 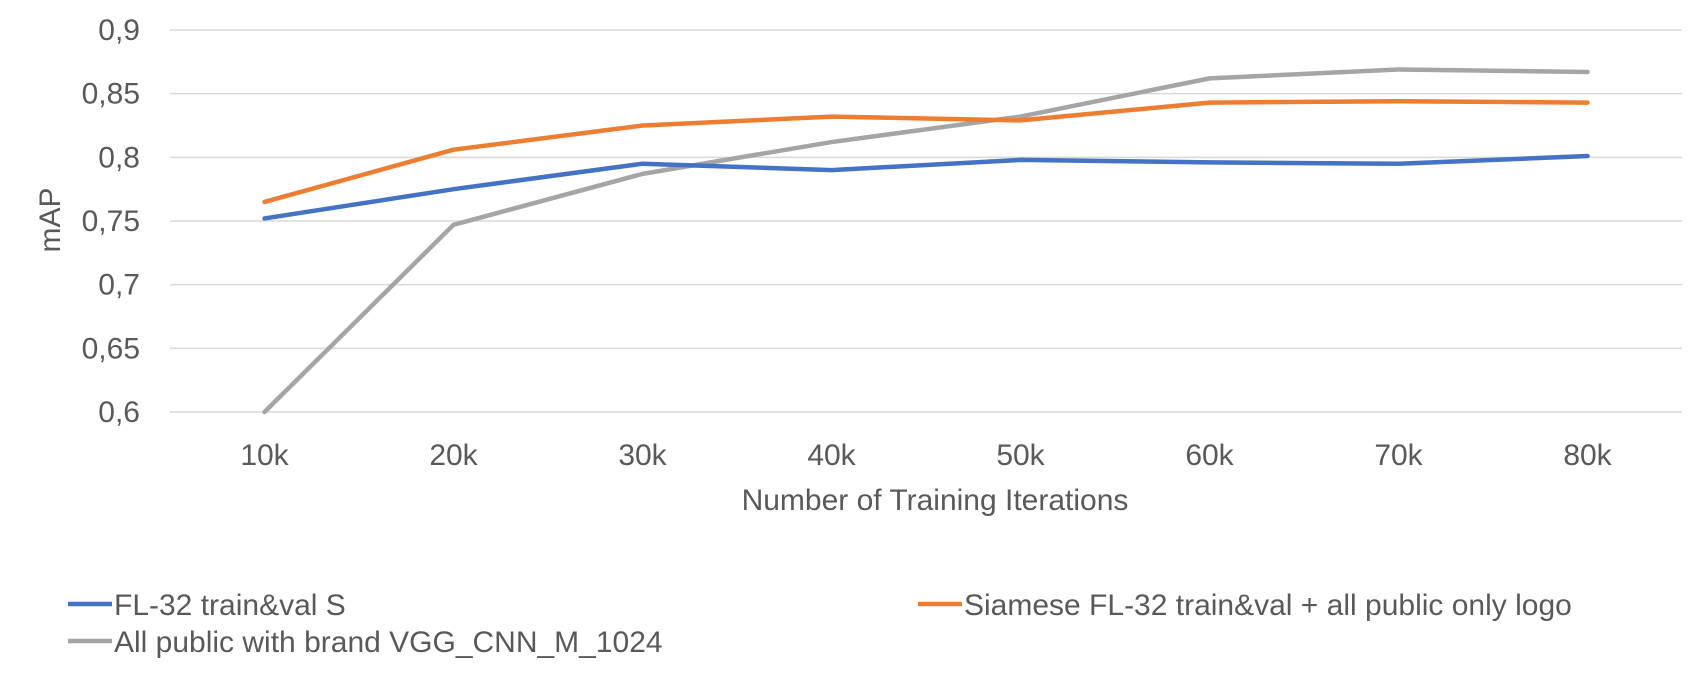 I want to click on y-axis-title: mAP, so click(x=50, y=219).